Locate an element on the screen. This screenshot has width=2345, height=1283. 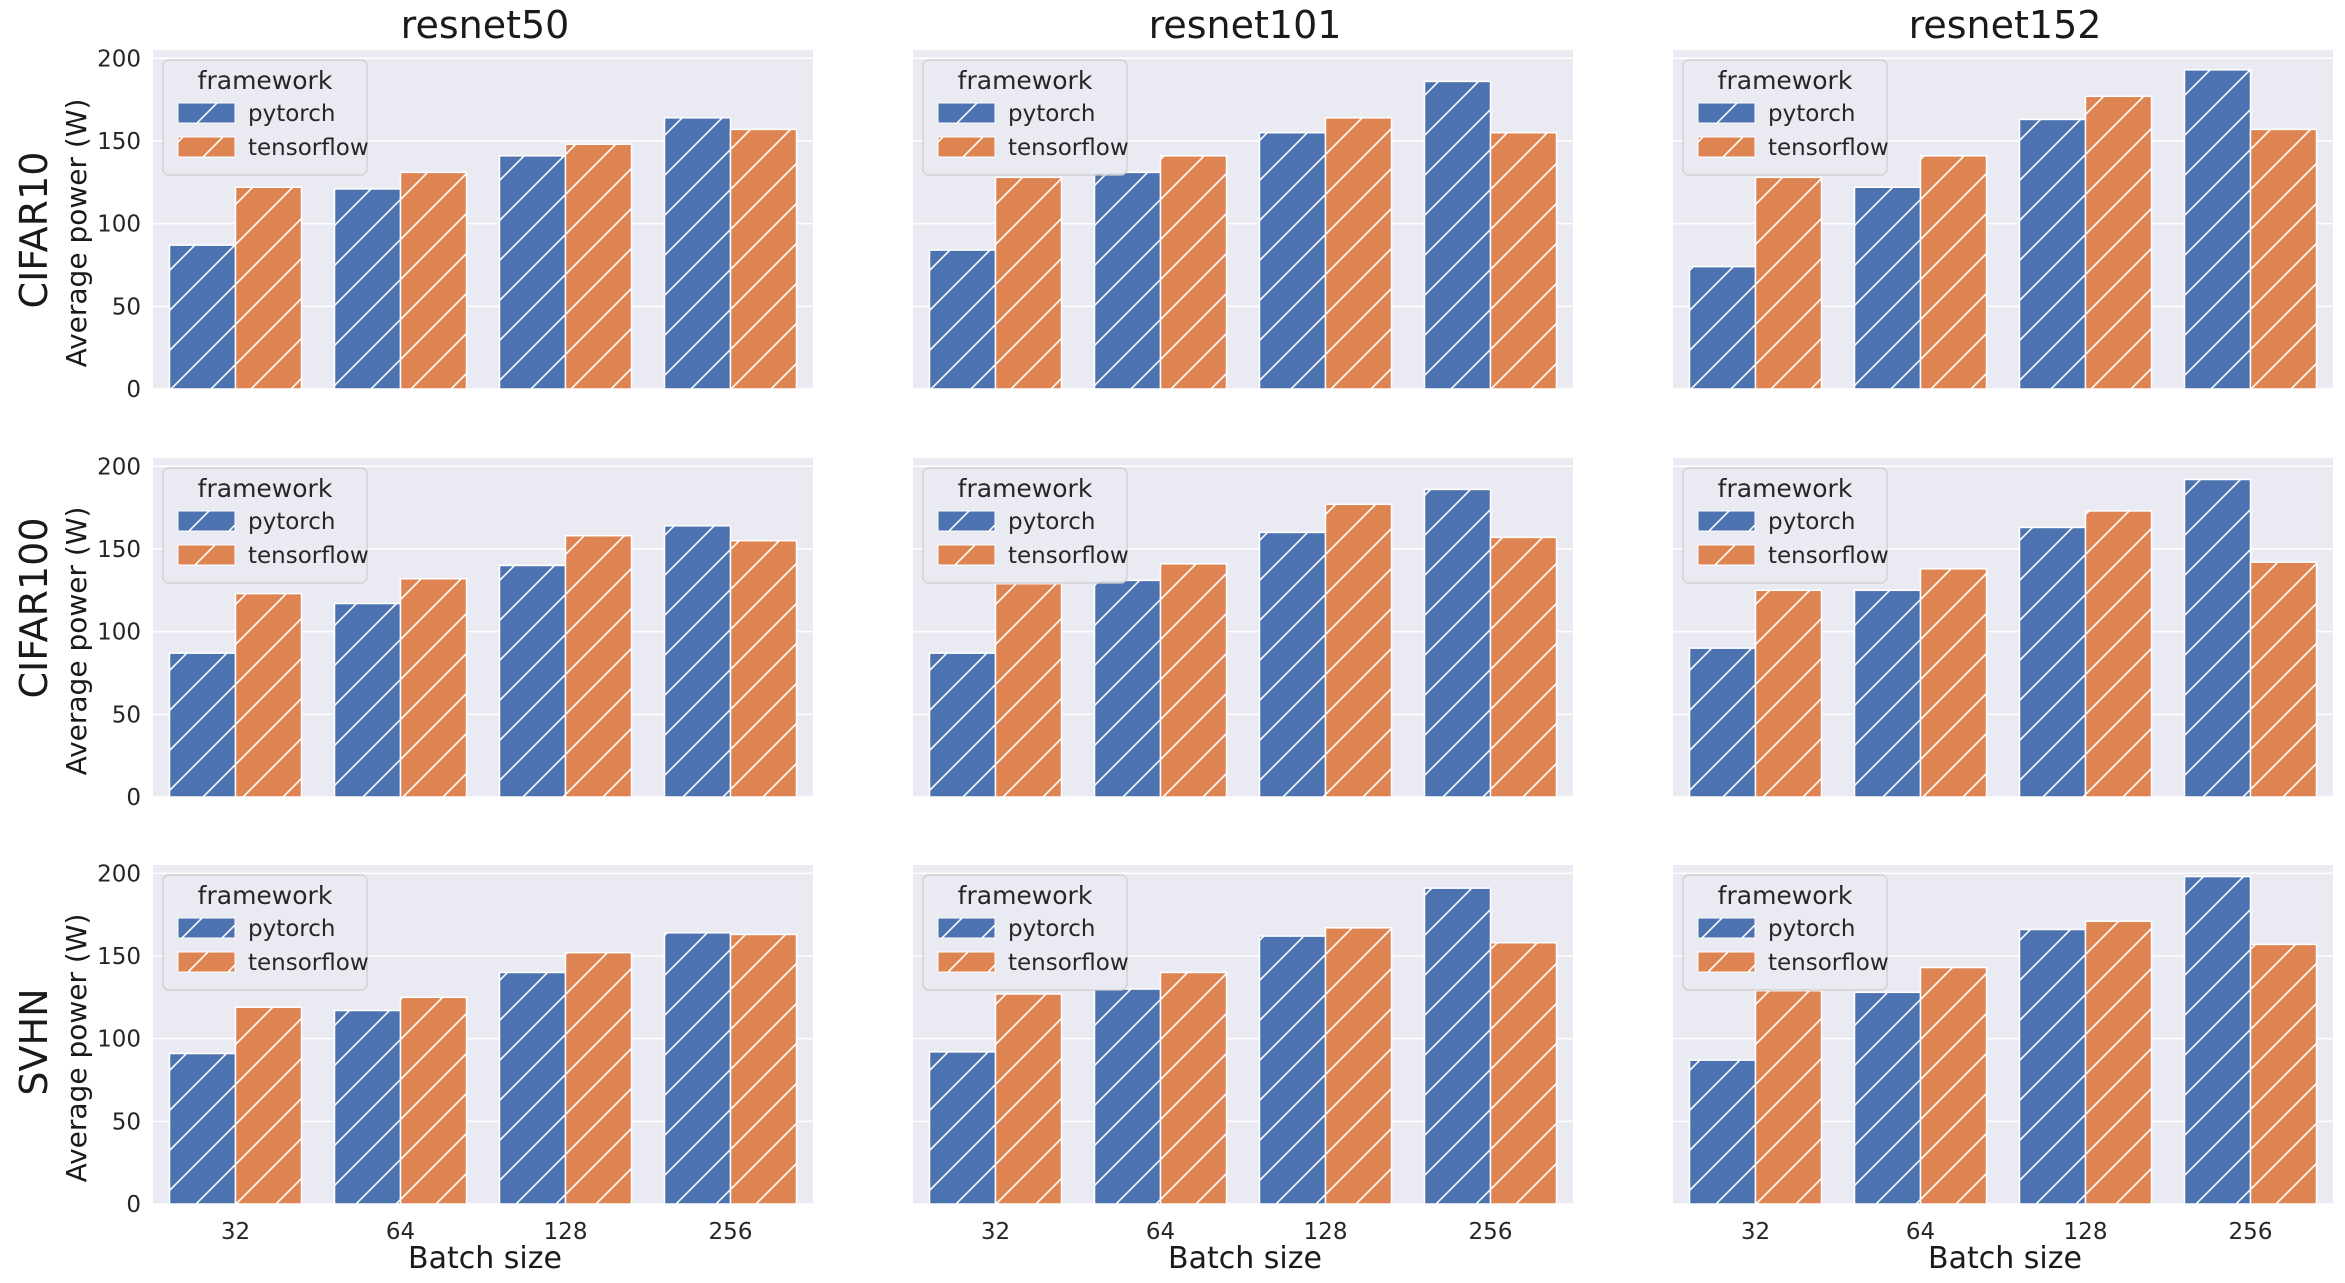
panel-svhn-resnet101: 32 64 128 256 framework pytorch tensorflow is located at coordinates (1243, 1055).